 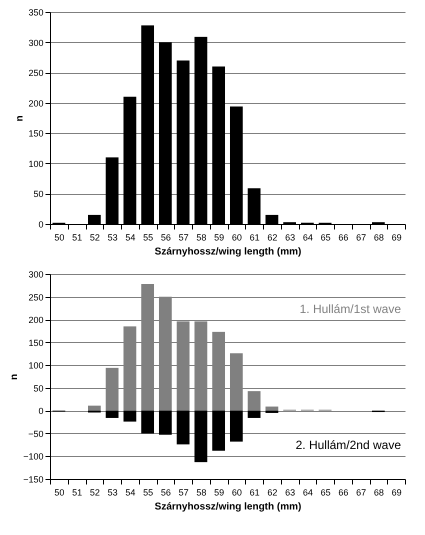 What do you see at coordinates (36, 433) in the screenshot?
I see `y-tick-label: −50` at bounding box center [36, 433].